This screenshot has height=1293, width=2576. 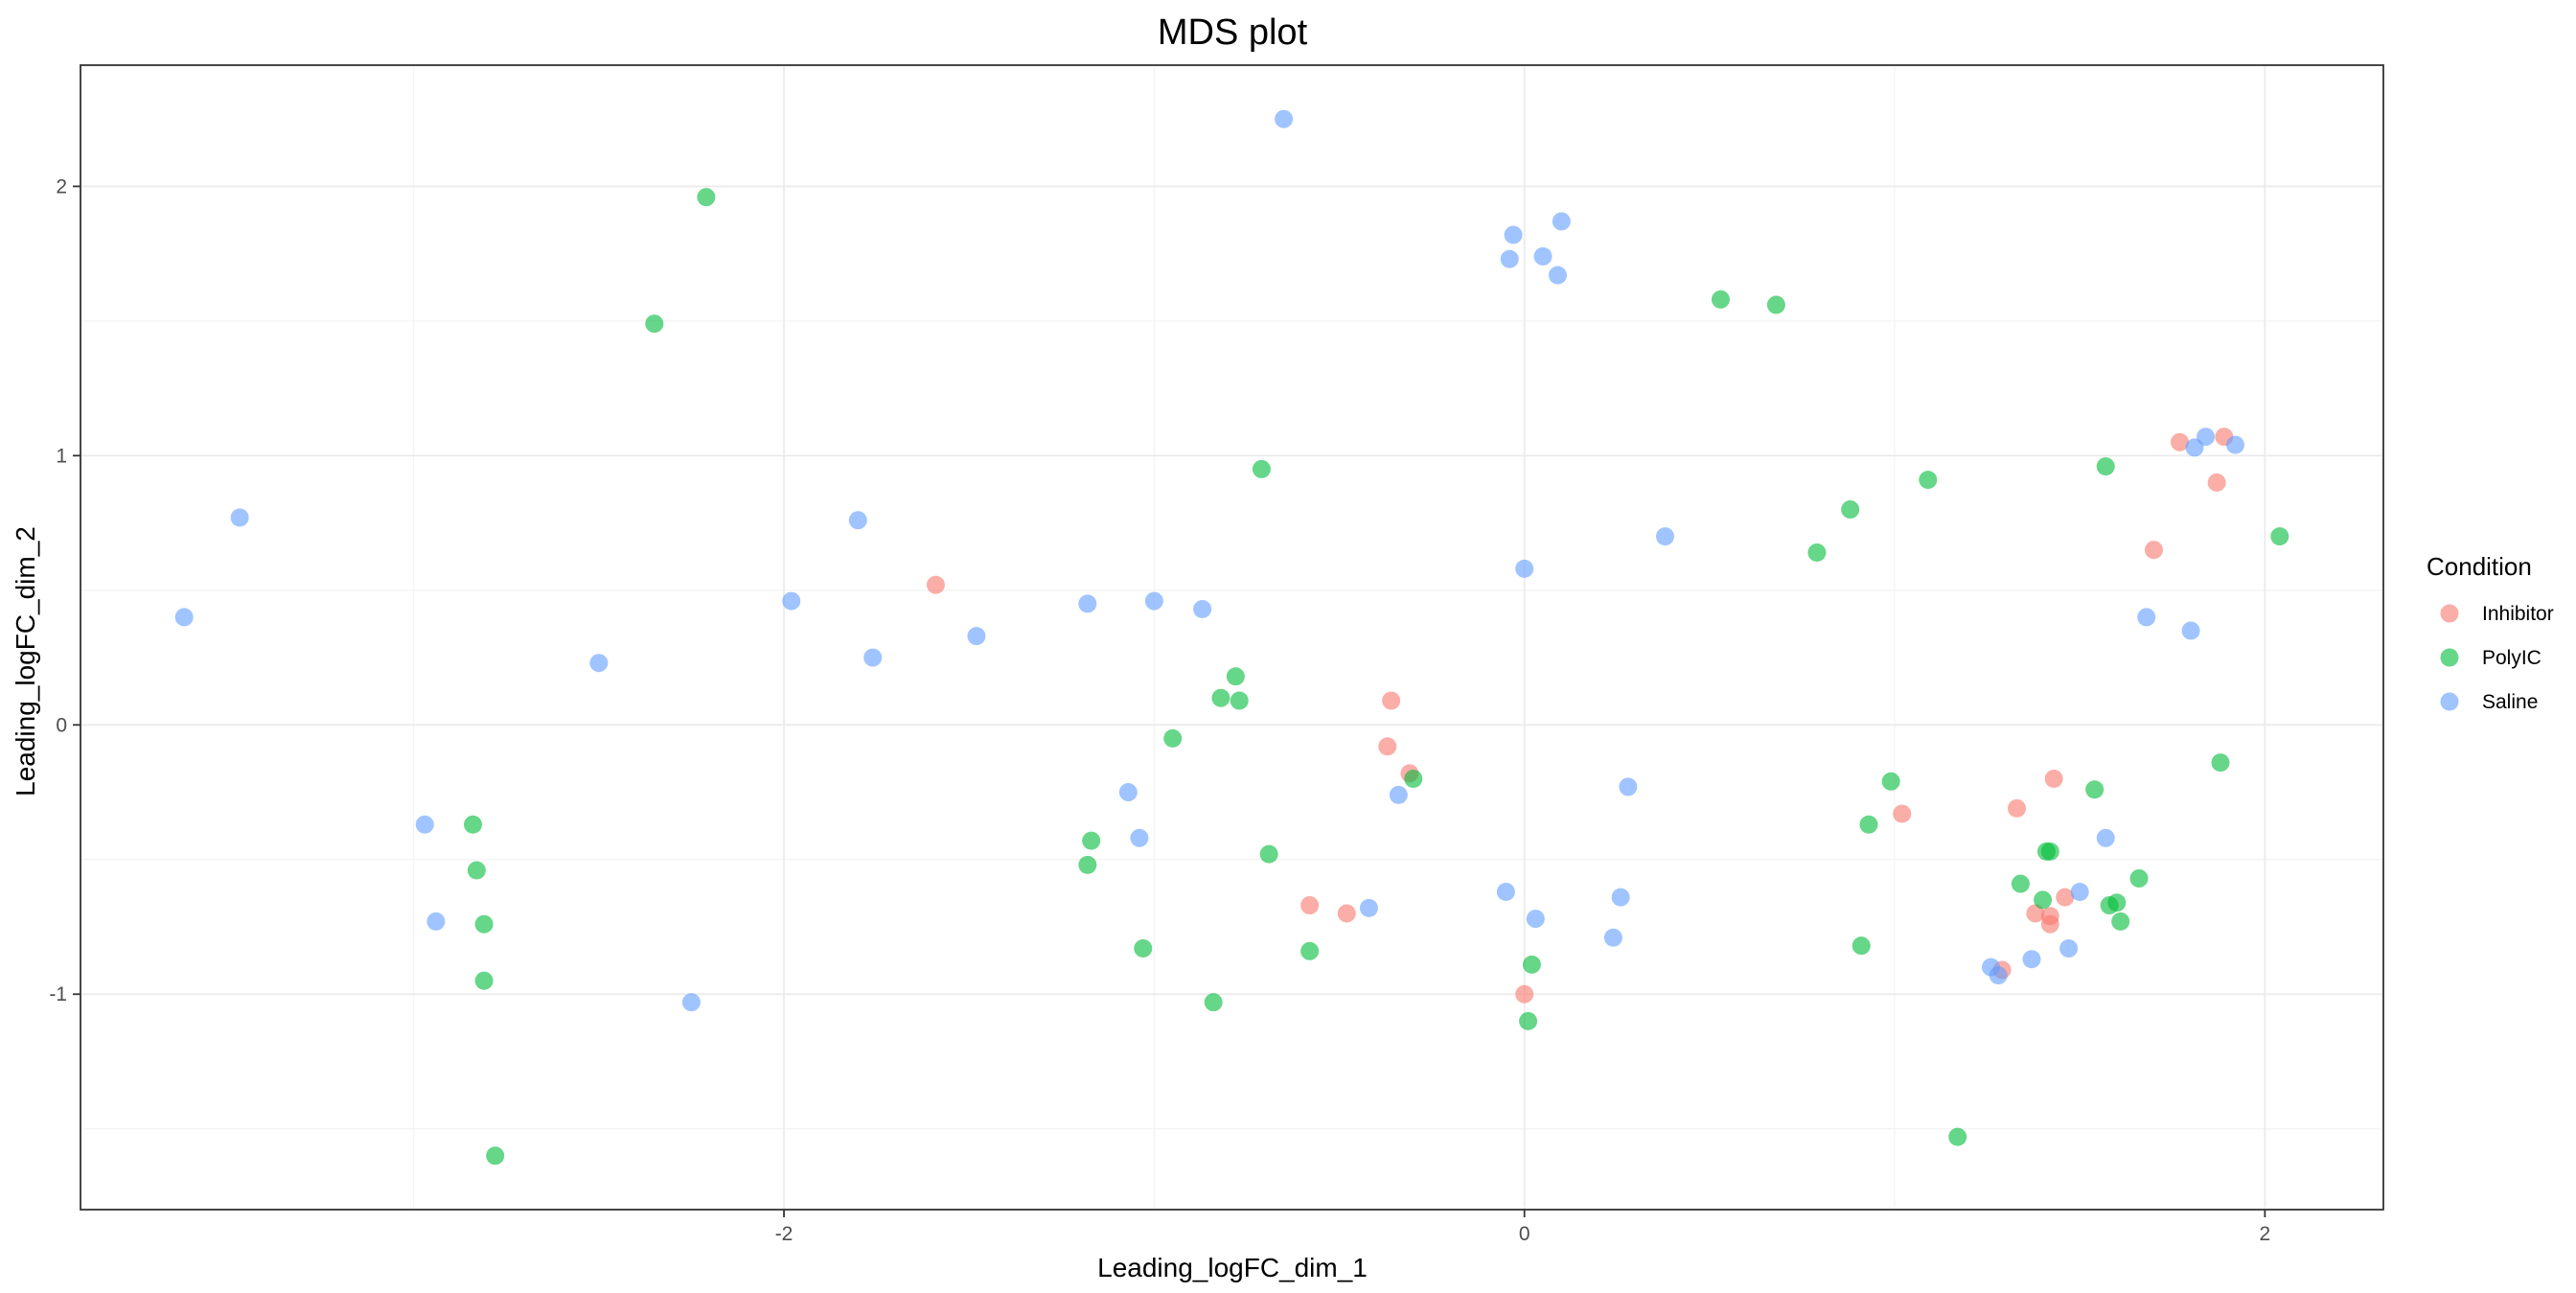 What do you see at coordinates (2265, 1234) in the screenshot?
I see `x-tick-label: 2` at bounding box center [2265, 1234].